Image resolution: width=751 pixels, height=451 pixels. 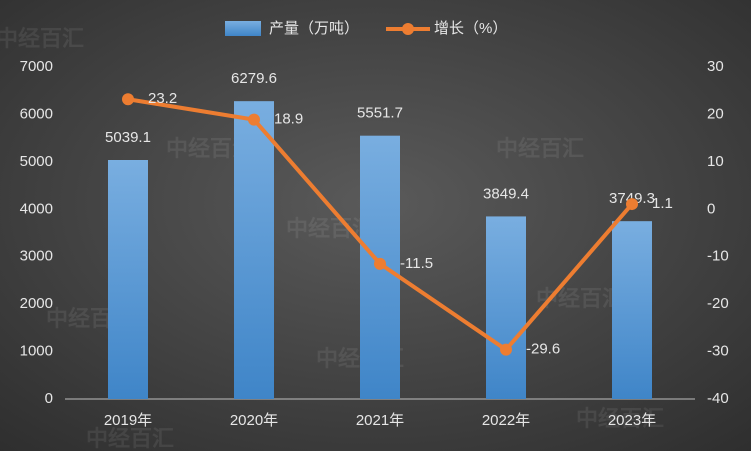 I want to click on y-tick-label: 0, so click(x=49, y=398).